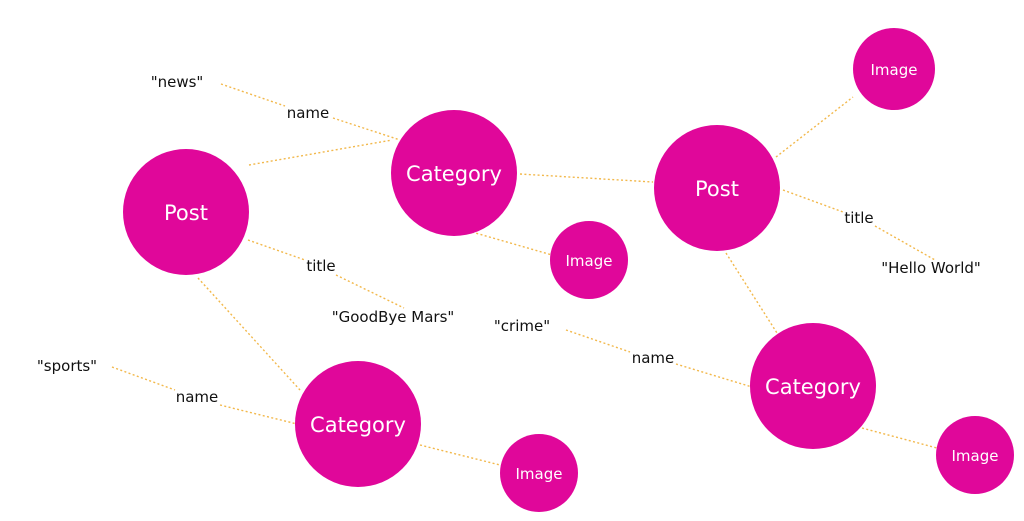 Image resolution: width=1024 pixels, height=521 pixels. I want to click on node-image-bottom-right: Image, so click(975, 455).